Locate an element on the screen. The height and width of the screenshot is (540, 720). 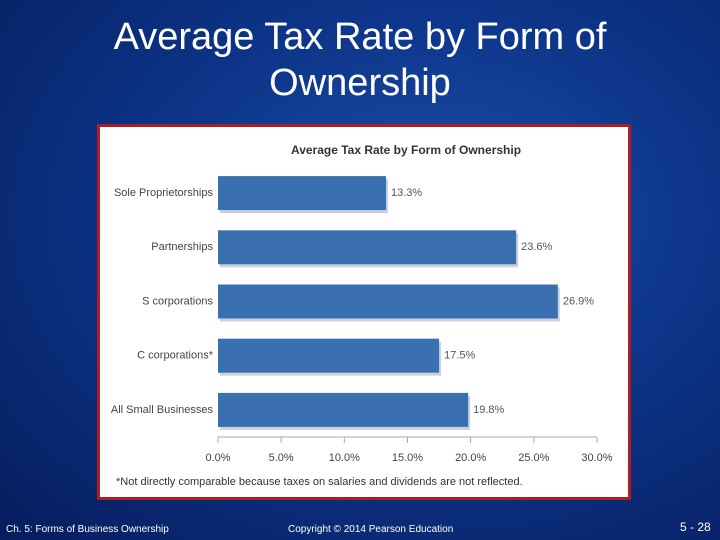
value-label: 26.9% is located at coordinates (578, 301).